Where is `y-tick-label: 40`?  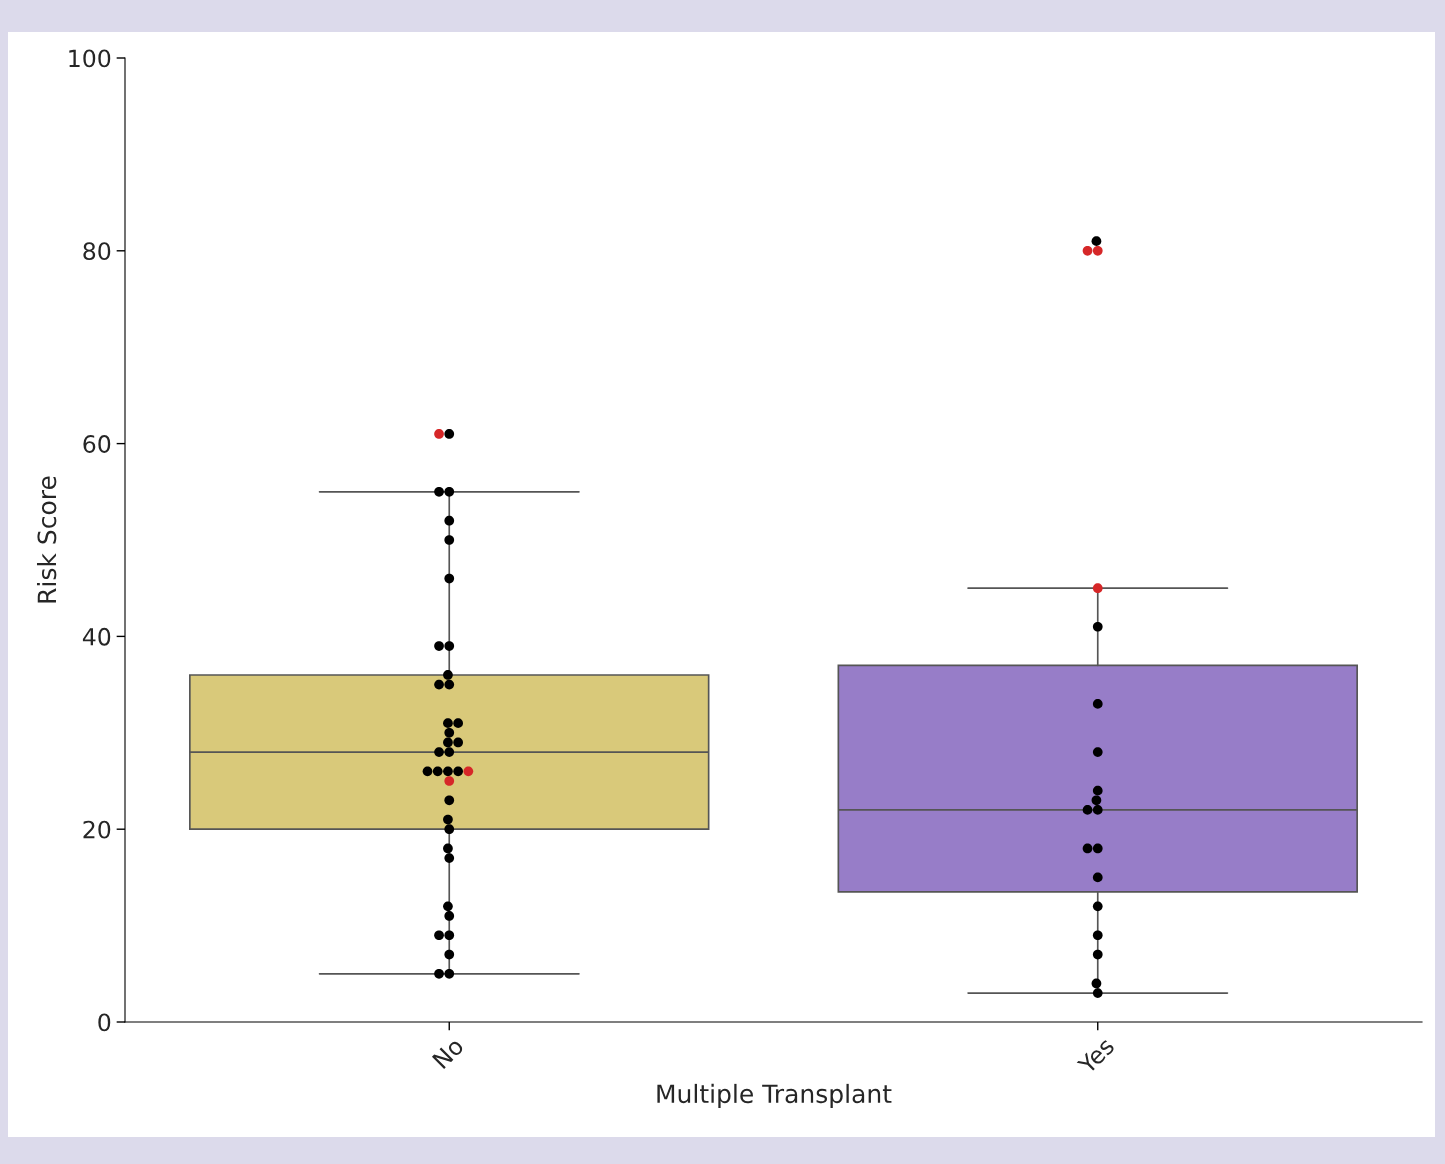
y-tick-label: 40 is located at coordinates (96, 636).